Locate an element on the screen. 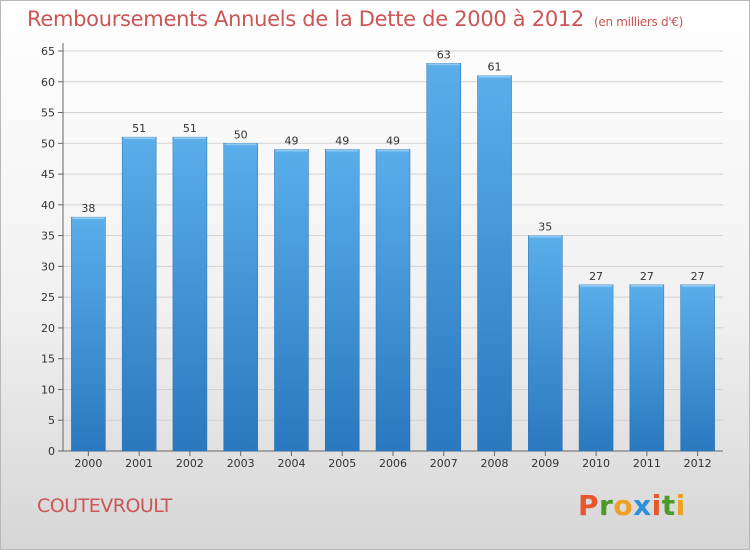  bar-2004 is located at coordinates (291, 300).